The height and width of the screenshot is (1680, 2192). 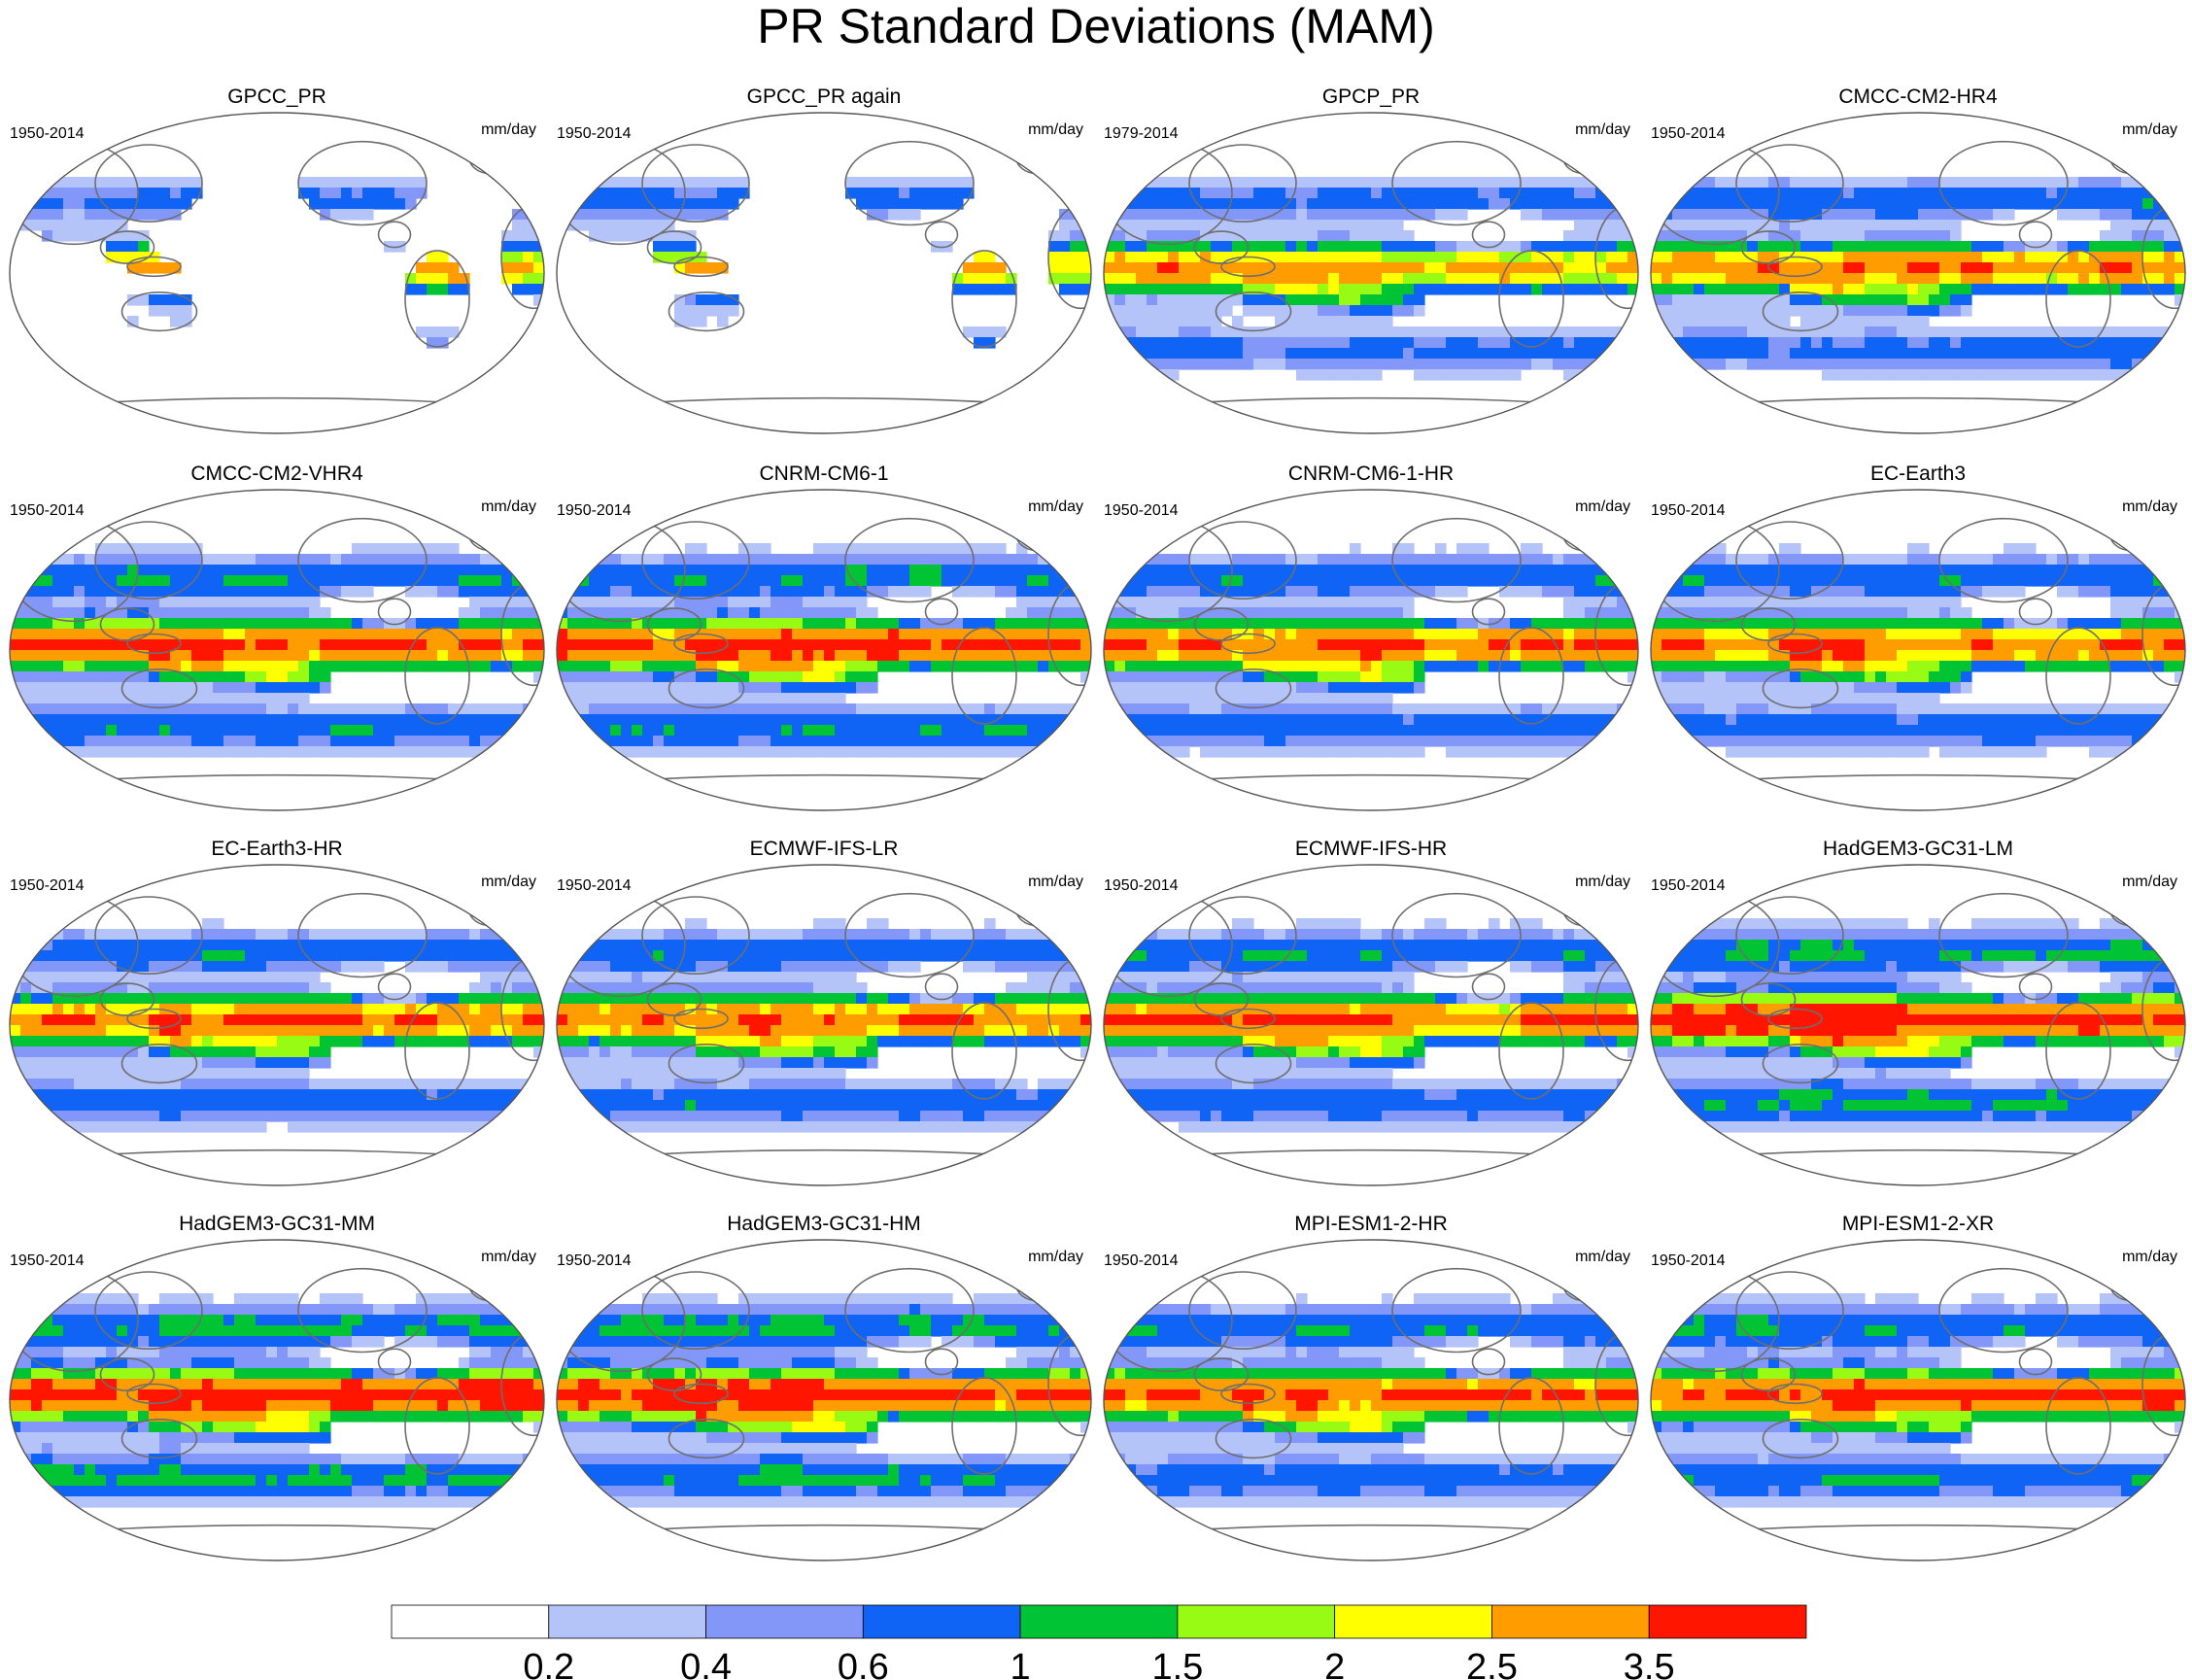 I want to click on colorbar: 0.2 0.4 0.6 1 1.5 2 2.5 3.5, so click(x=1099, y=1642).